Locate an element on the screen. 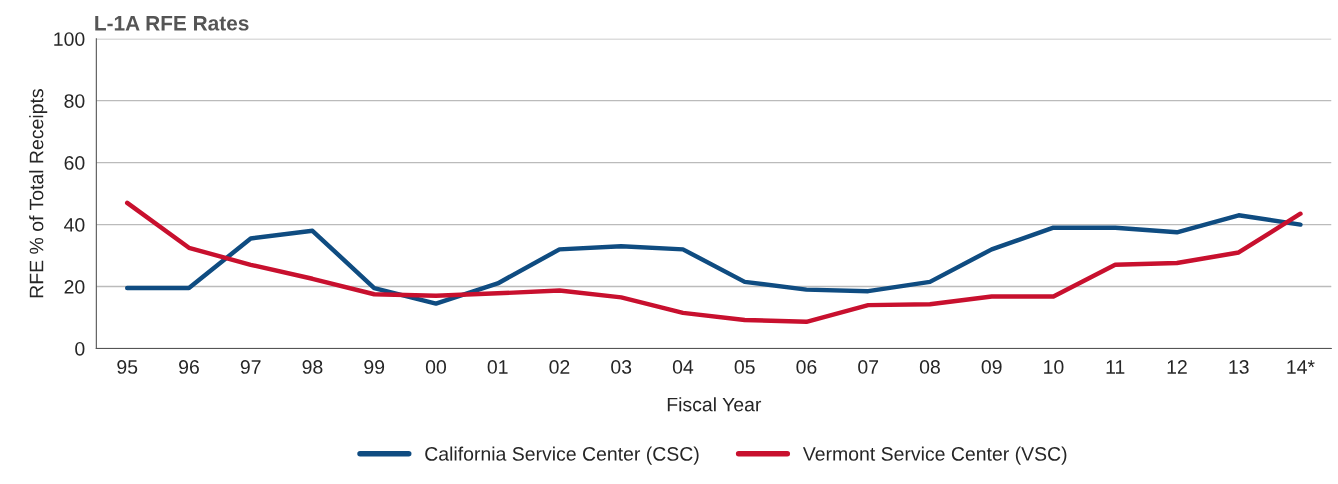 This screenshot has width=1338, height=484. x-tick-label: 95 is located at coordinates (127, 367).